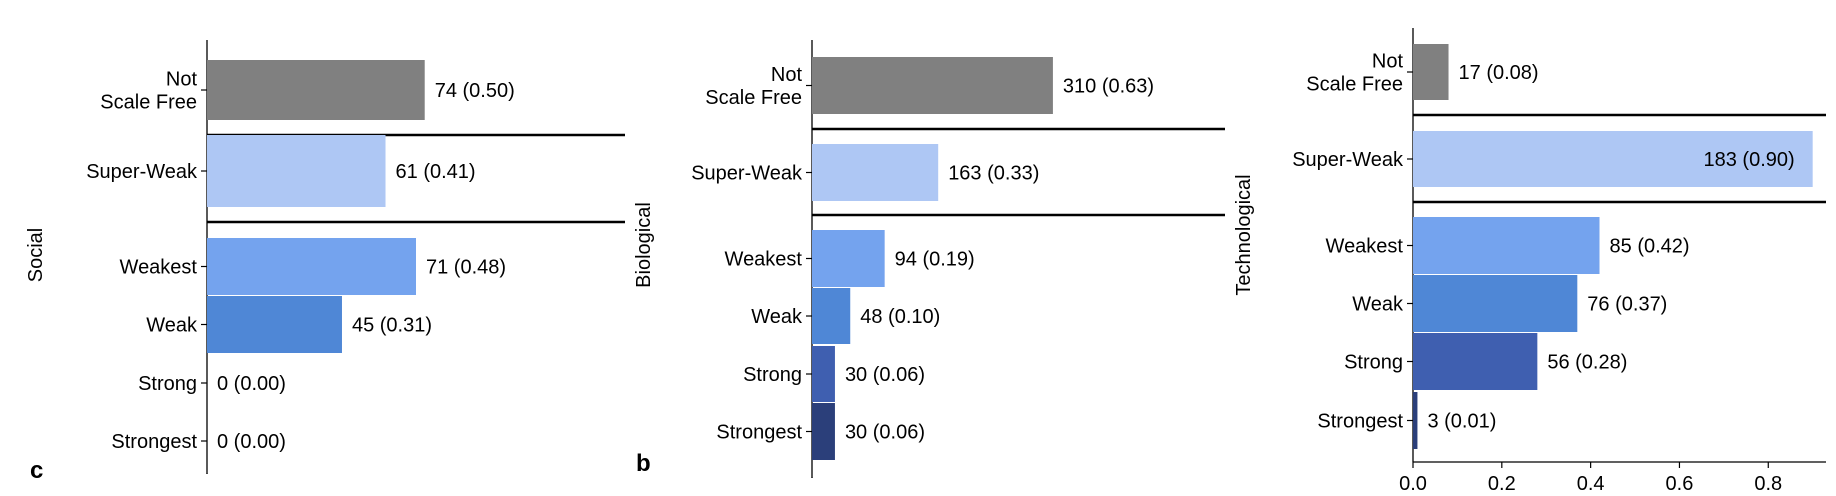 The image size is (1836, 496). What do you see at coordinates (36, 255) in the screenshot?
I see `y-axis-label: Social` at bounding box center [36, 255].